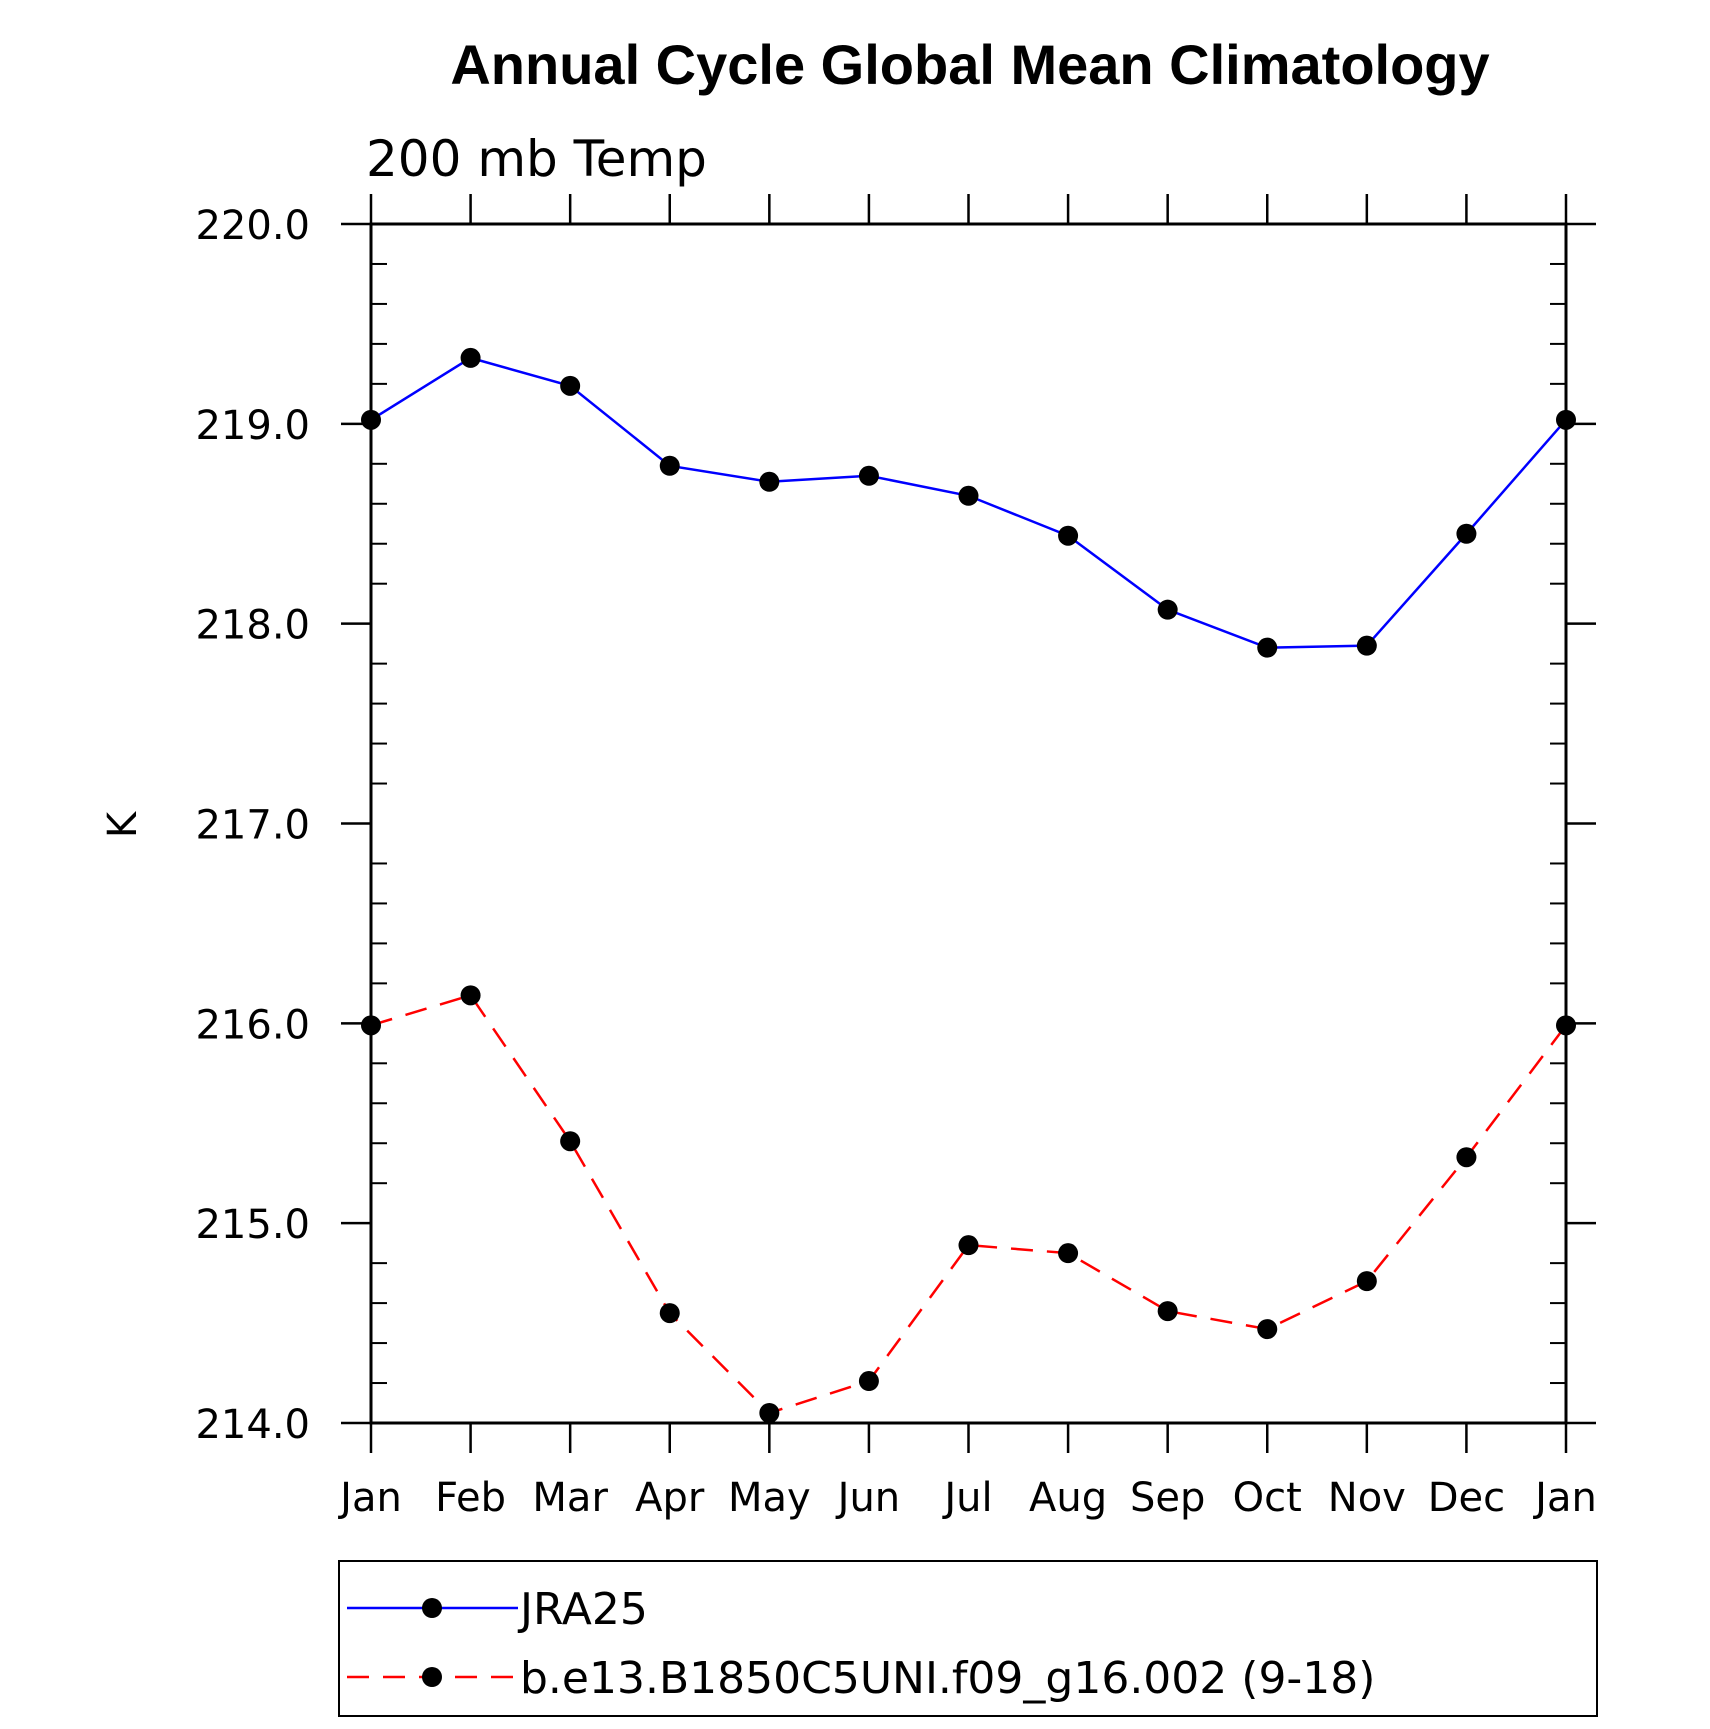 This screenshot has width=1710, height=1729. What do you see at coordinates (252, 226) in the screenshot?
I see `y-tick-label: 220.0` at bounding box center [252, 226].